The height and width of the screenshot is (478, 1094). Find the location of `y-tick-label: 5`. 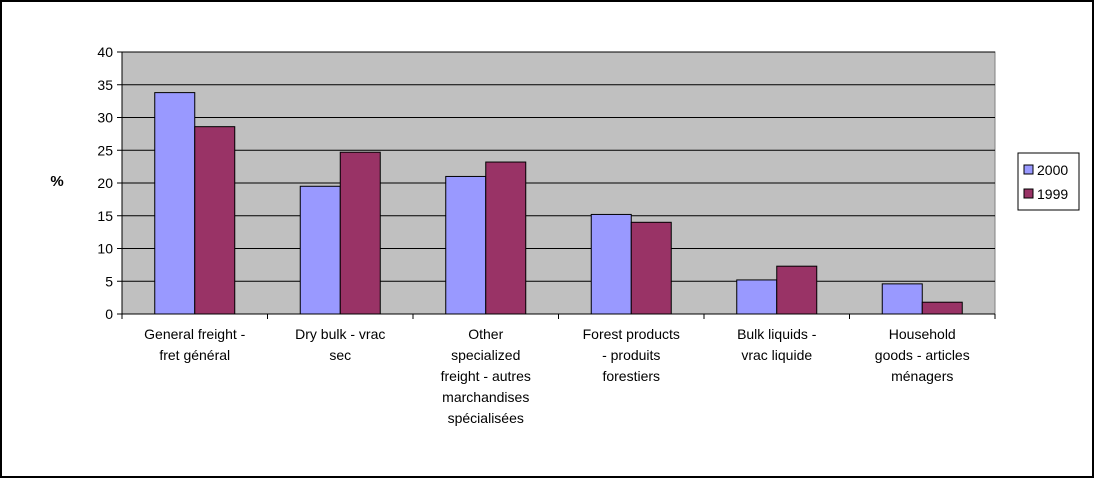

y-tick-label: 5 is located at coordinates (109, 281).